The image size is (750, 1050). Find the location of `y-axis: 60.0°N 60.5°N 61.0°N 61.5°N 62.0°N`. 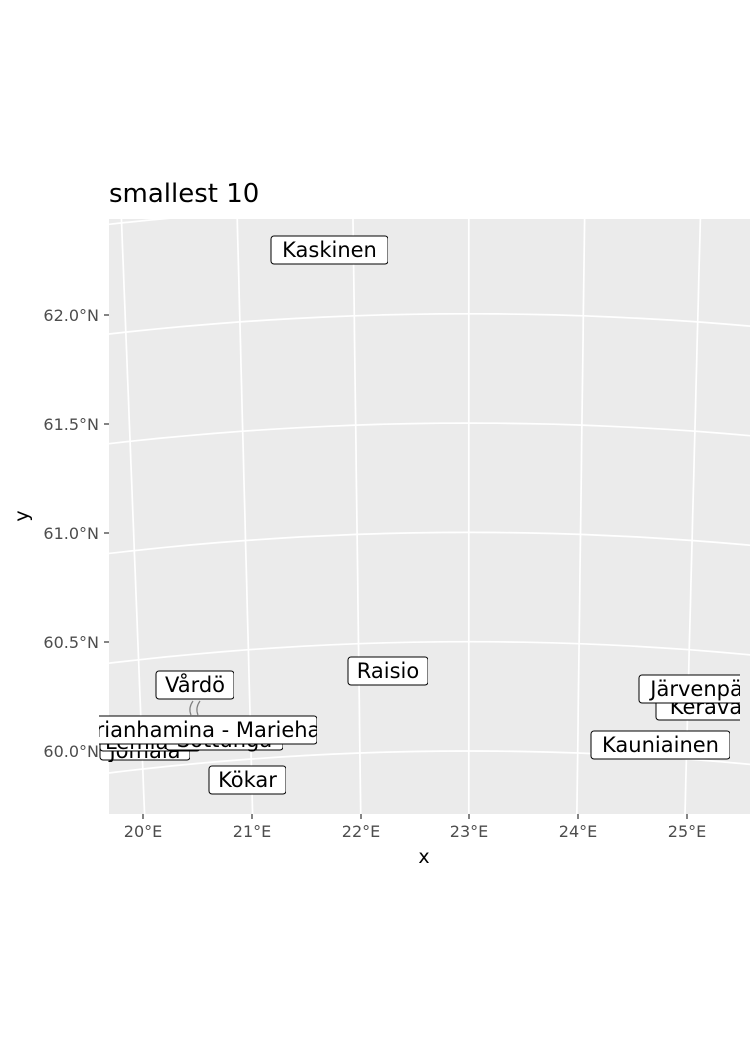

y-axis: 60.0°N 60.5°N 61.0°N 61.5°N 62.0°N is located at coordinates (76, 533).